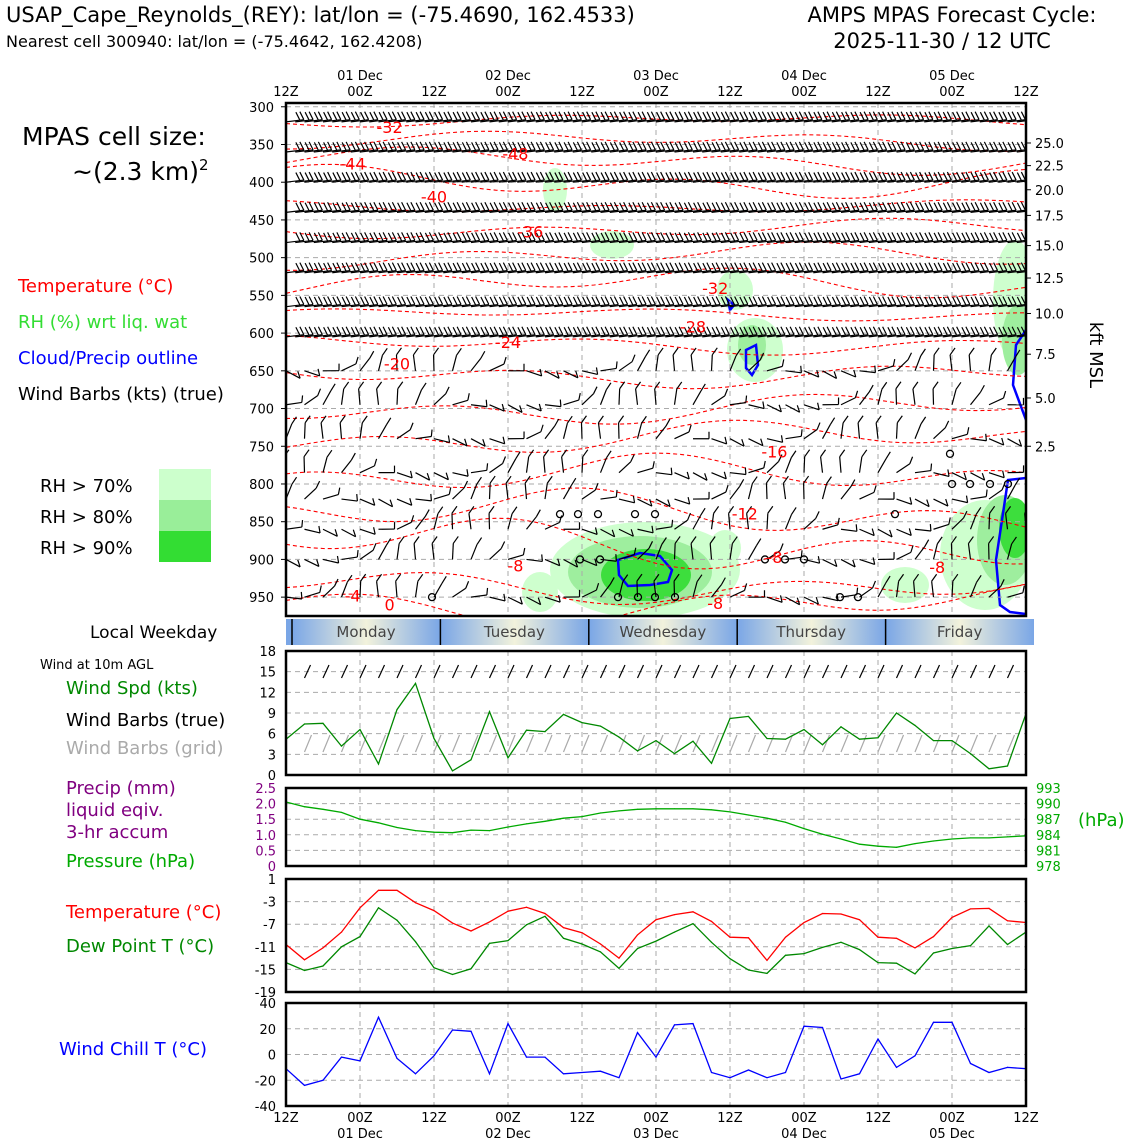 This screenshot has width=1140, height=1145. What do you see at coordinates (804, 92) in the screenshot?
I see `top-tick-label: 00Z` at bounding box center [804, 92].